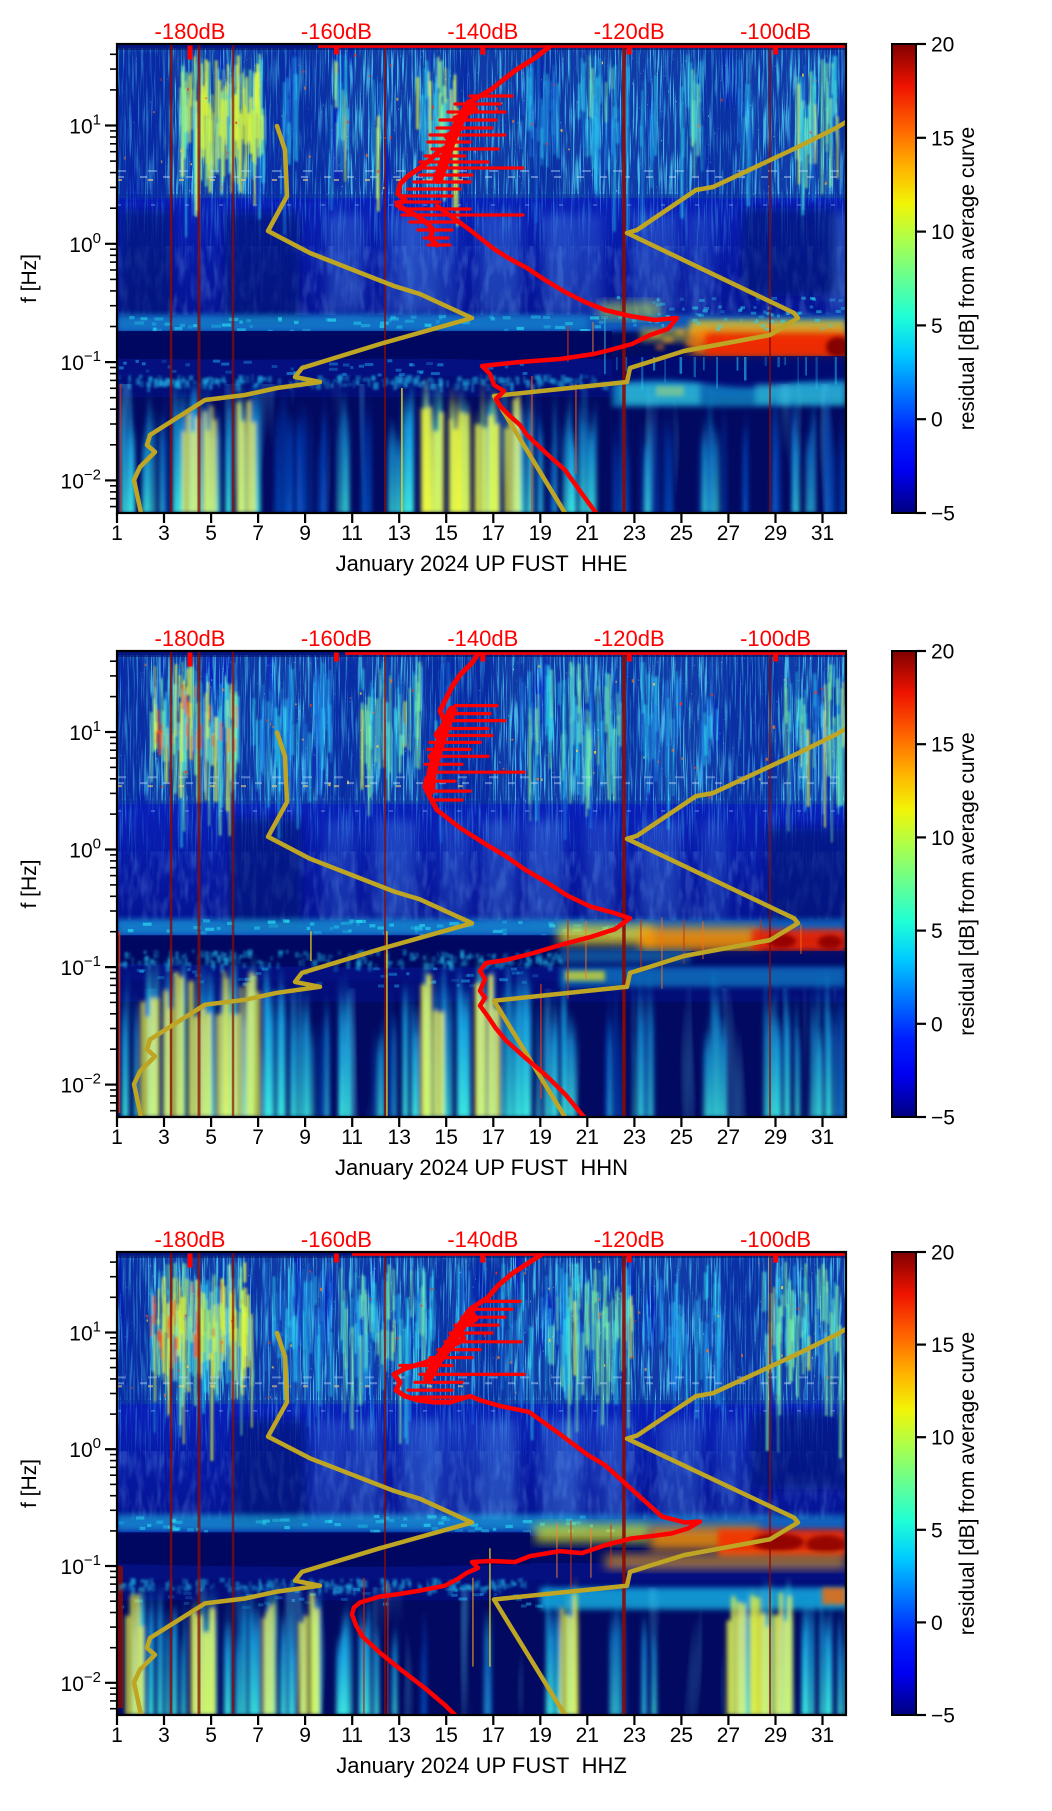  I want to click on svg-text: January 2024 UP FUST HHZ, so click(481, 1765).